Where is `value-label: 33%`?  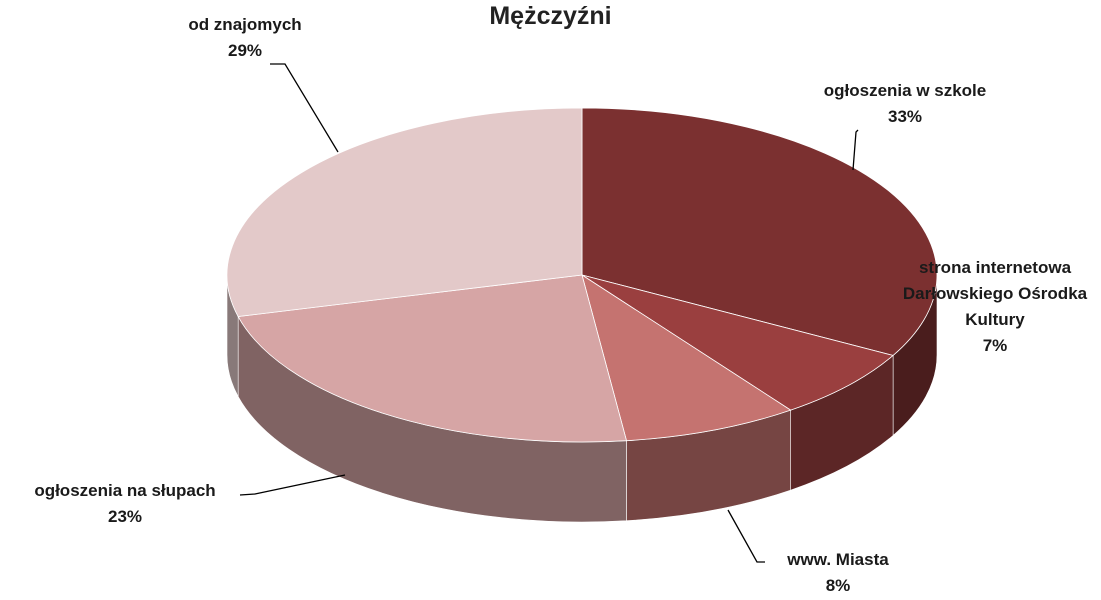 value-label: 33% is located at coordinates (905, 116).